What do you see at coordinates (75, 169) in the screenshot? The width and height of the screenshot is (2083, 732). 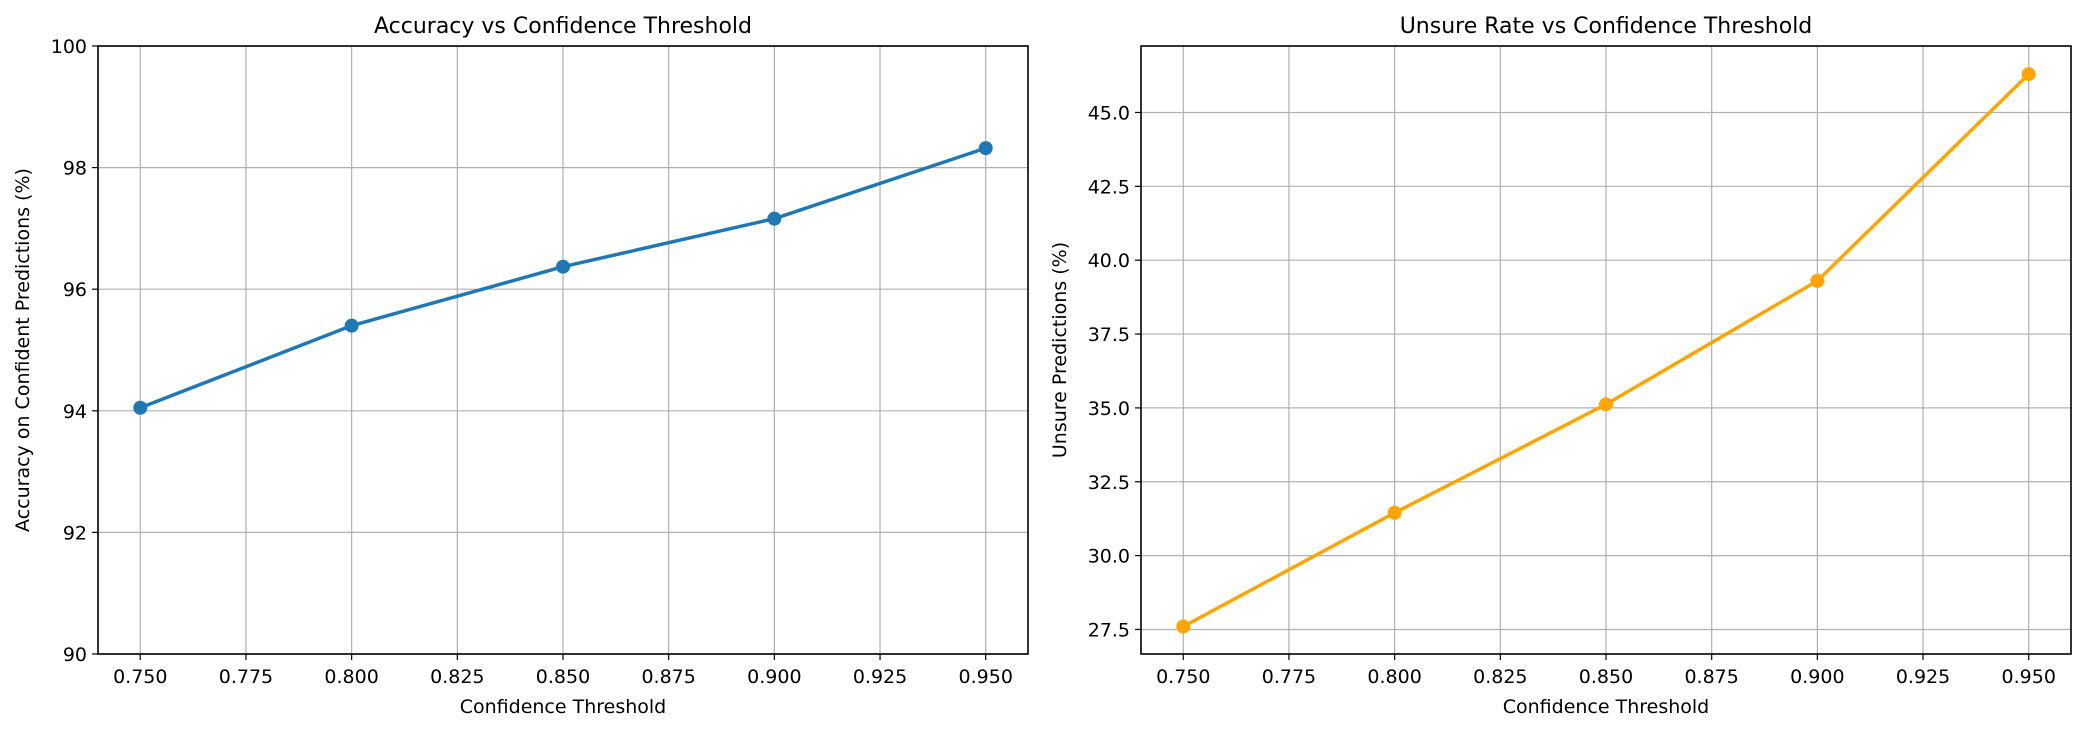 I see `y-tick-label: 98` at bounding box center [75, 169].